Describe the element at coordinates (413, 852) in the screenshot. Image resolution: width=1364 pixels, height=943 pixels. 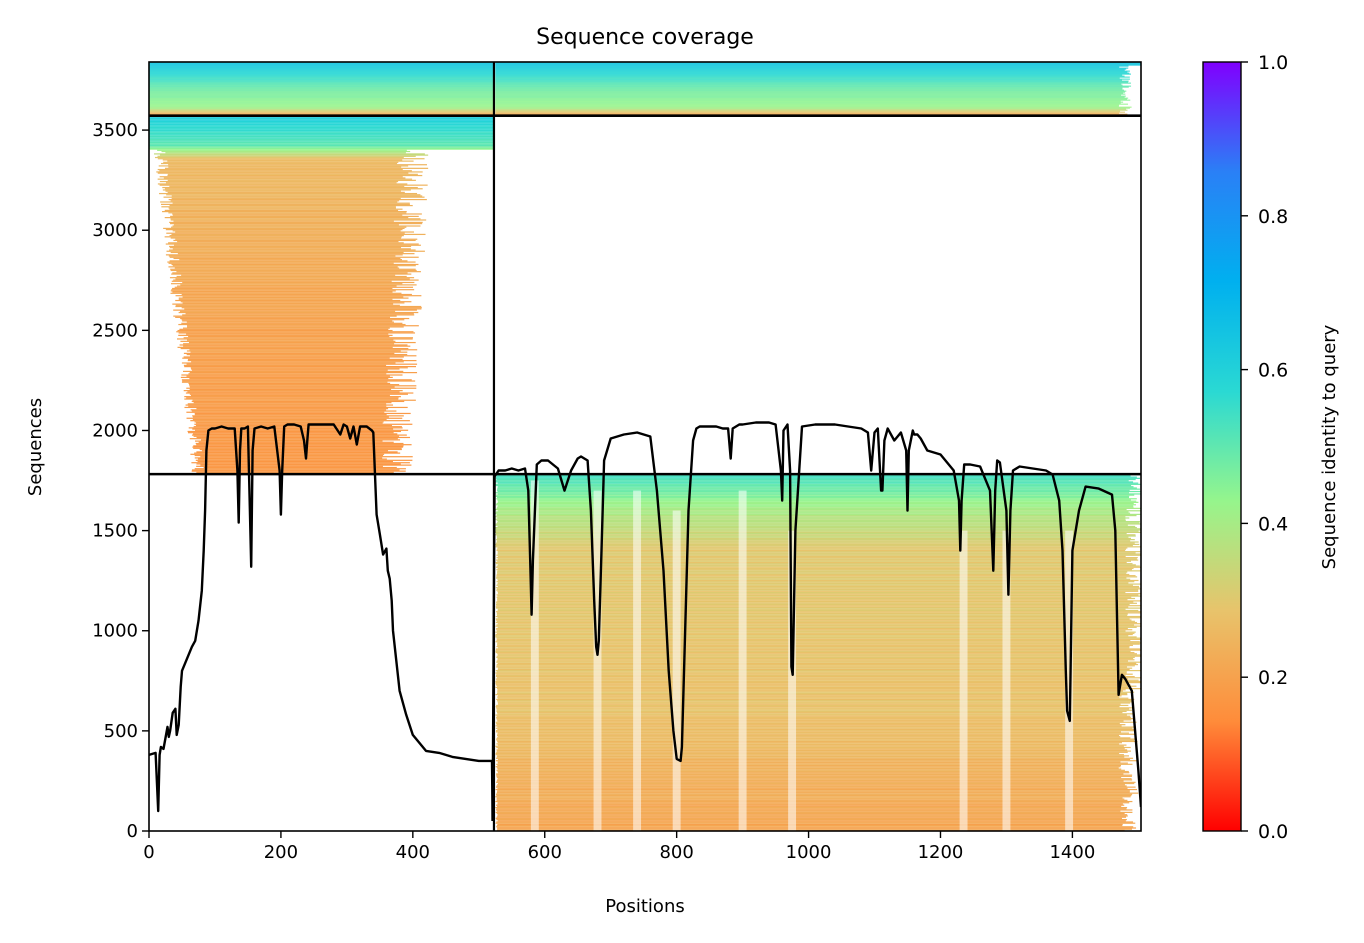
I see `x-tick-label: 400` at that location.